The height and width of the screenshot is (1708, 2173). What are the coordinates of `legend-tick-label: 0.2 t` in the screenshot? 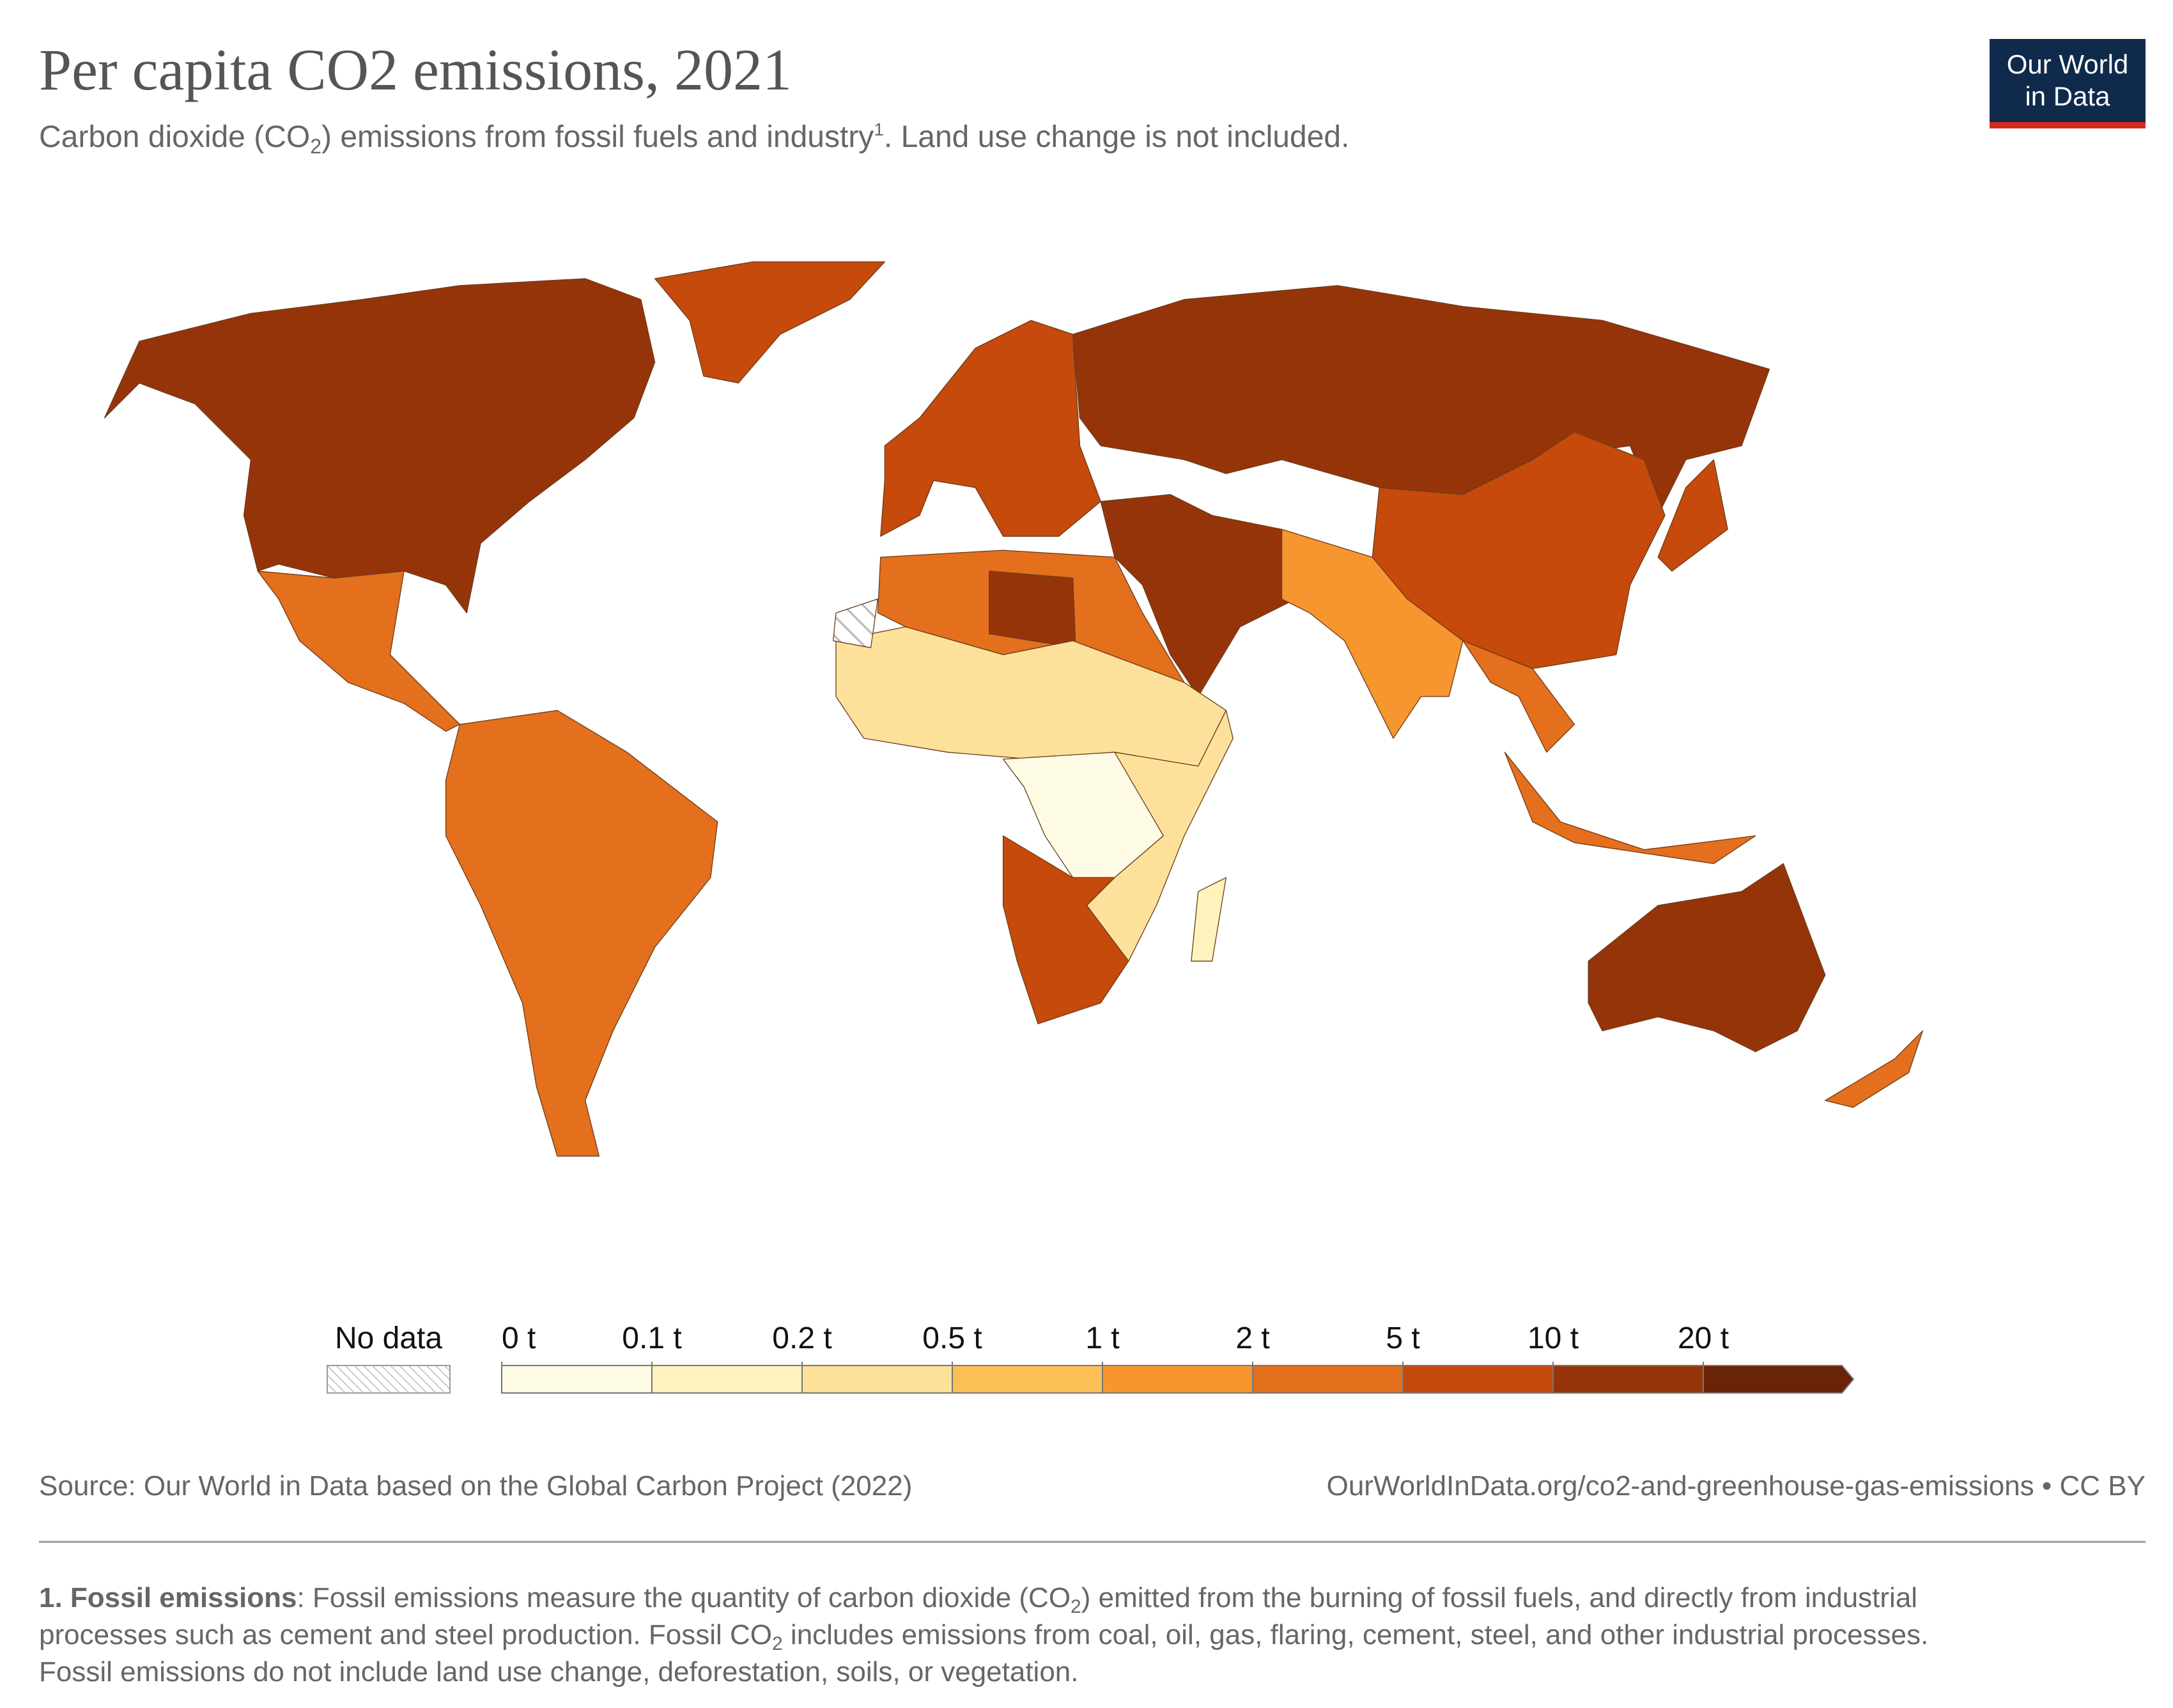 It's located at (801, 1338).